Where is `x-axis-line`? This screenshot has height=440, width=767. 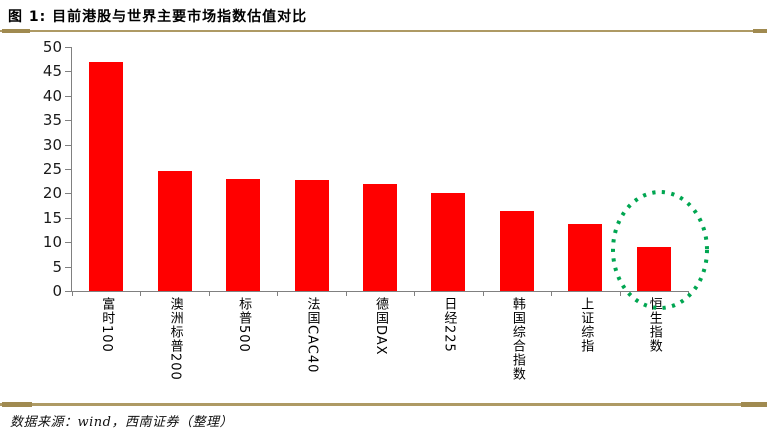
x-axis-line is located at coordinates (380, 291).